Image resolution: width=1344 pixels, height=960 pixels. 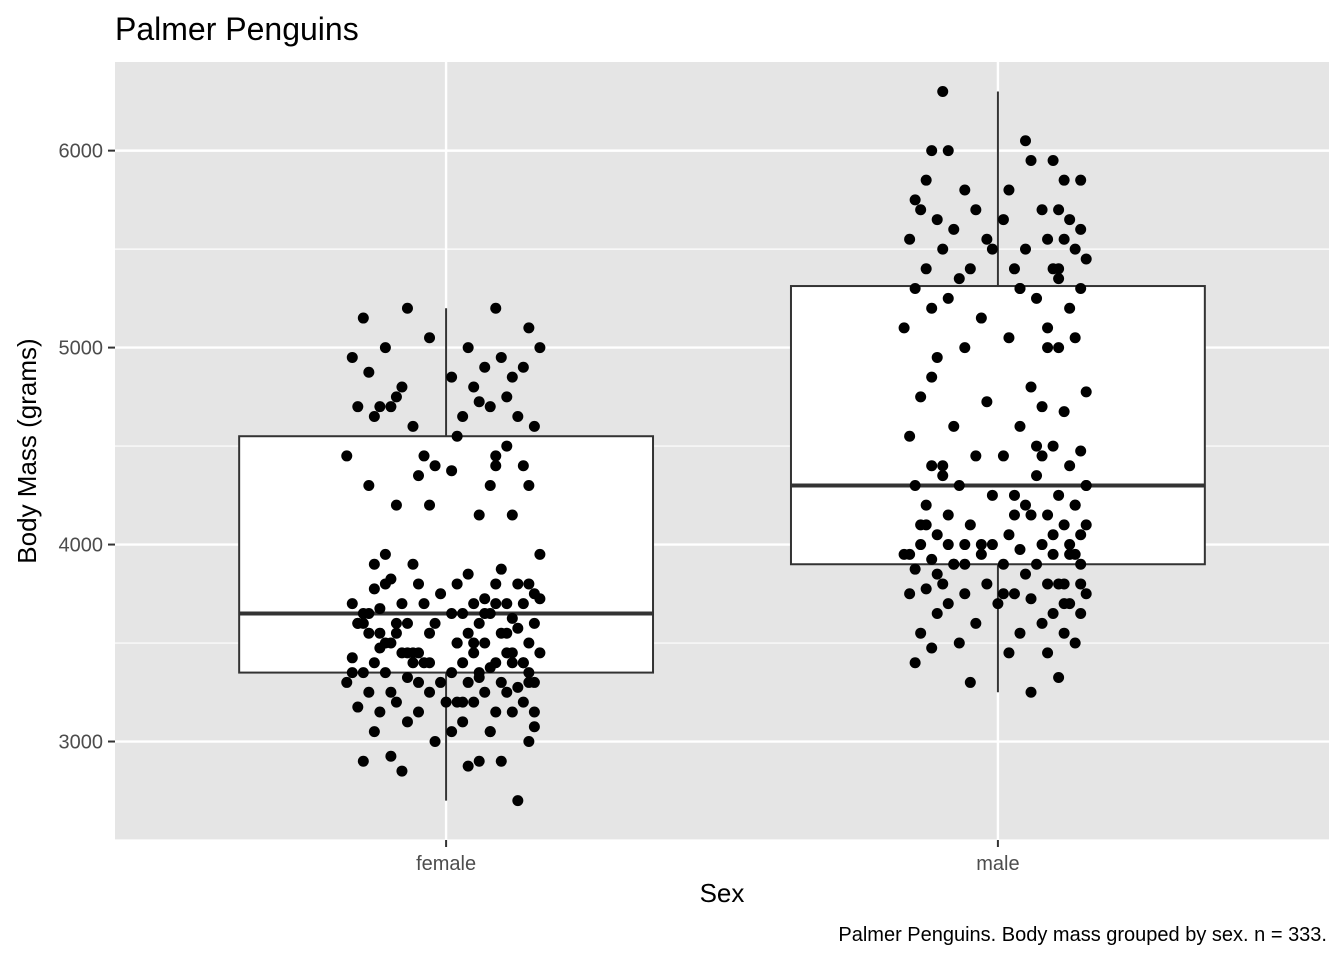 I want to click on points-male, so click(x=995, y=392).